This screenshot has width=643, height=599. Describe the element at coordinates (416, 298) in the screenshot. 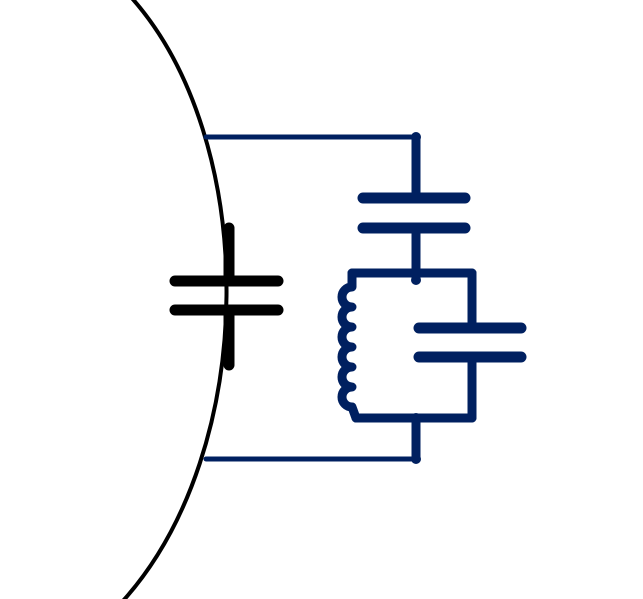

I see `junction-dots` at that location.